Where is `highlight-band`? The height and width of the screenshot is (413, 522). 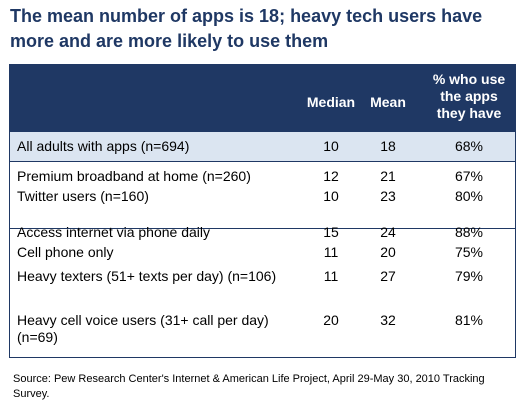
highlight-band is located at coordinates (262, 146).